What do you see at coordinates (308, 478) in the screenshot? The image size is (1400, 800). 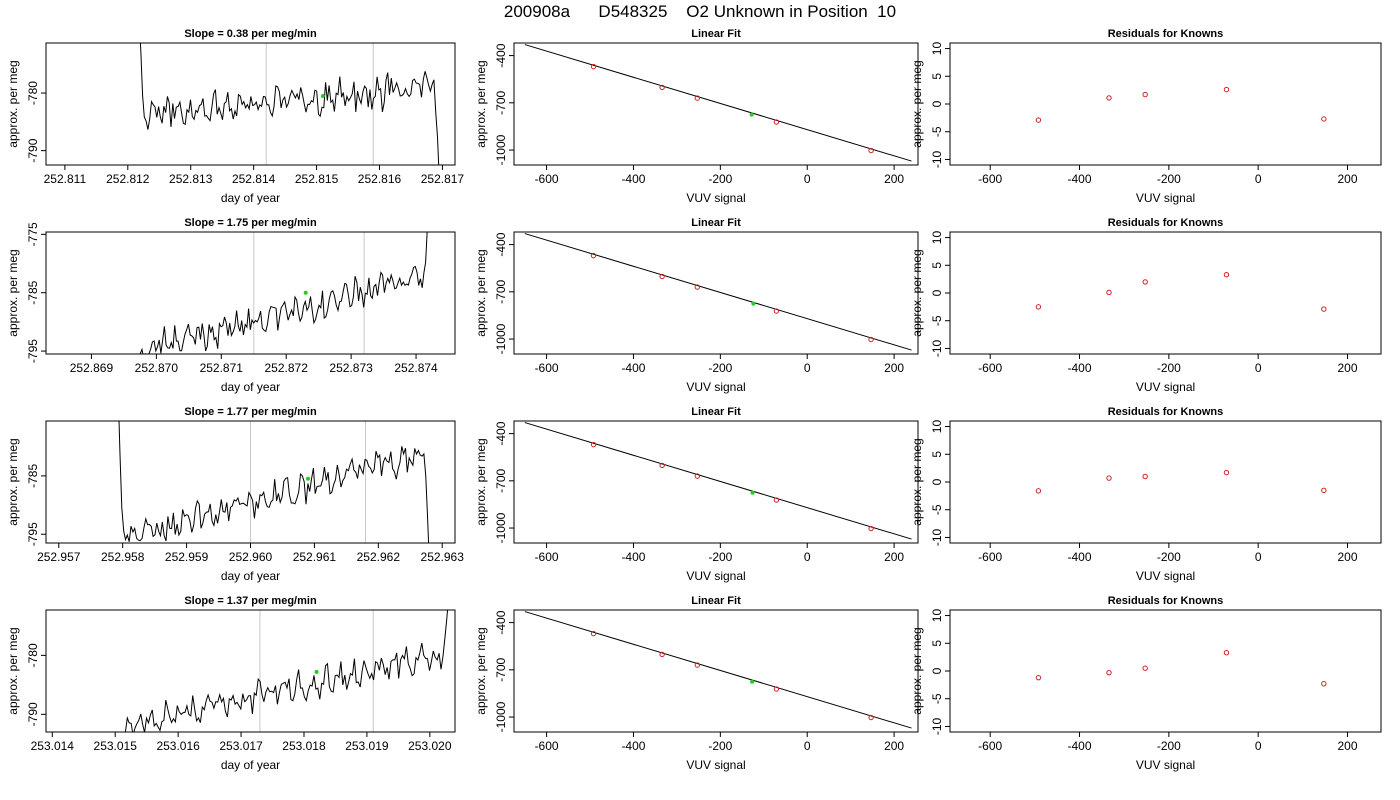 I see `unknown-marker` at bounding box center [308, 478].